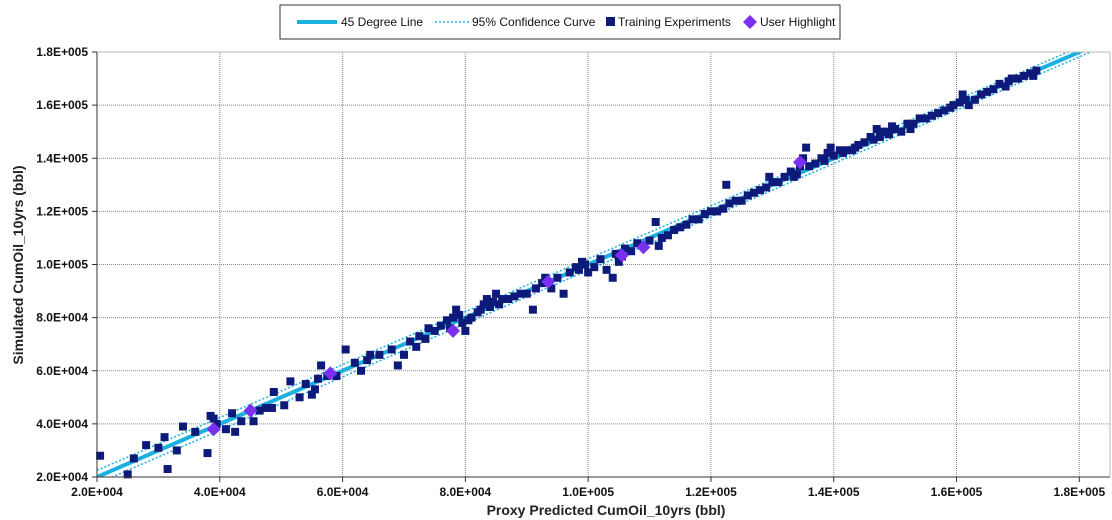 The width and height of the screenshot is (1112, 520). I want to click on x-tick-label: 1.6E+005, so click(957, 492).